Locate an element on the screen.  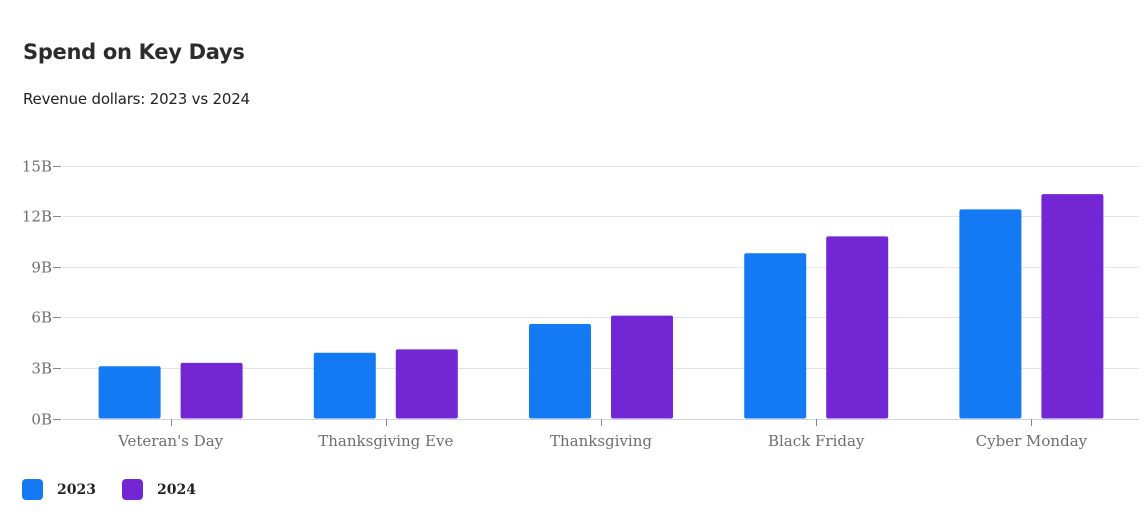
y-tick-label-0B: 0B is located at coordinates (41, 420).